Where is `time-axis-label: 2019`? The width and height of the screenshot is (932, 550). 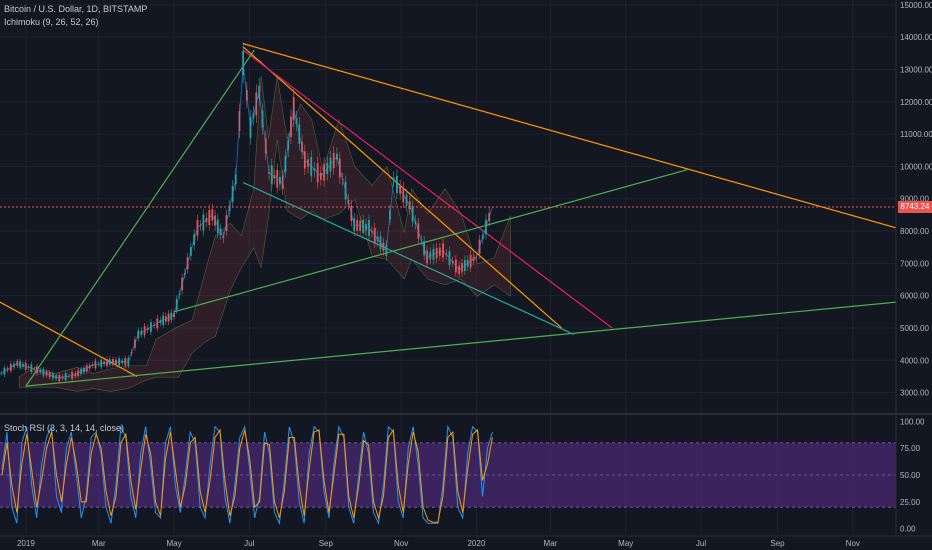
time-axis-label: 2019 is located at coordinates (26, 543).